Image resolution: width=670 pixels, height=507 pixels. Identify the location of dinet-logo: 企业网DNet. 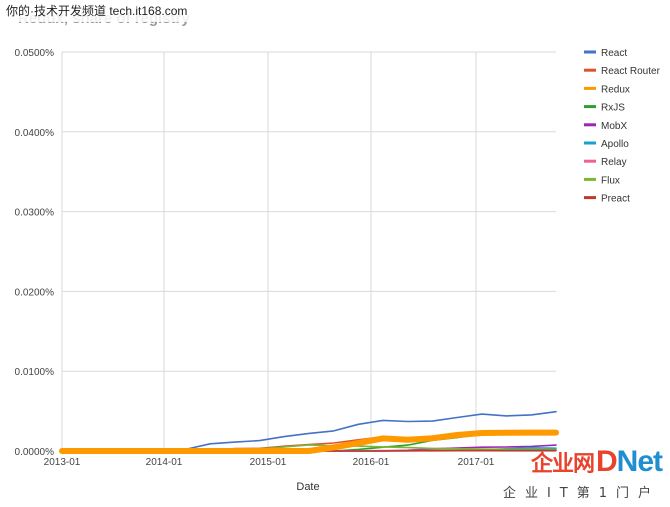
(596, 462).